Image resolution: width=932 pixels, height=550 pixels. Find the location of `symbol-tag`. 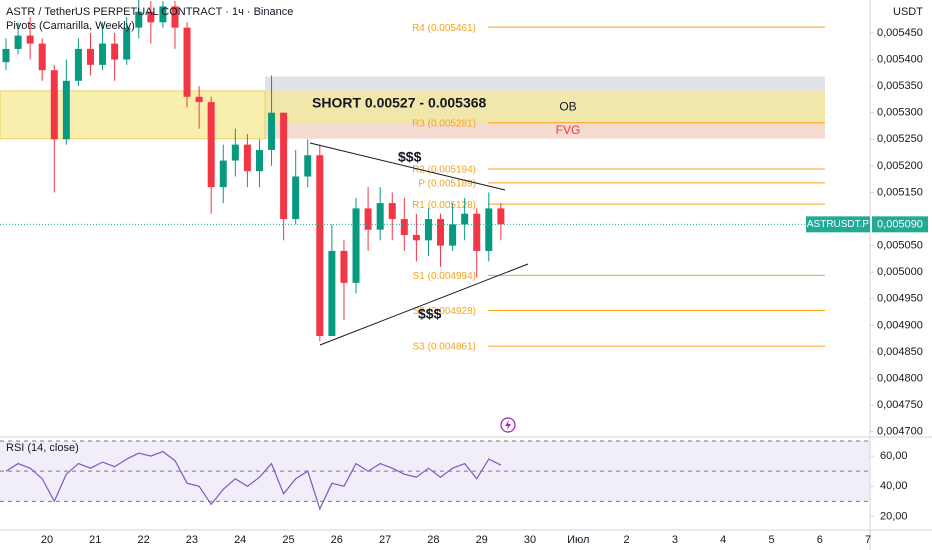

symbol-tag is located at coordinates (838, 224).